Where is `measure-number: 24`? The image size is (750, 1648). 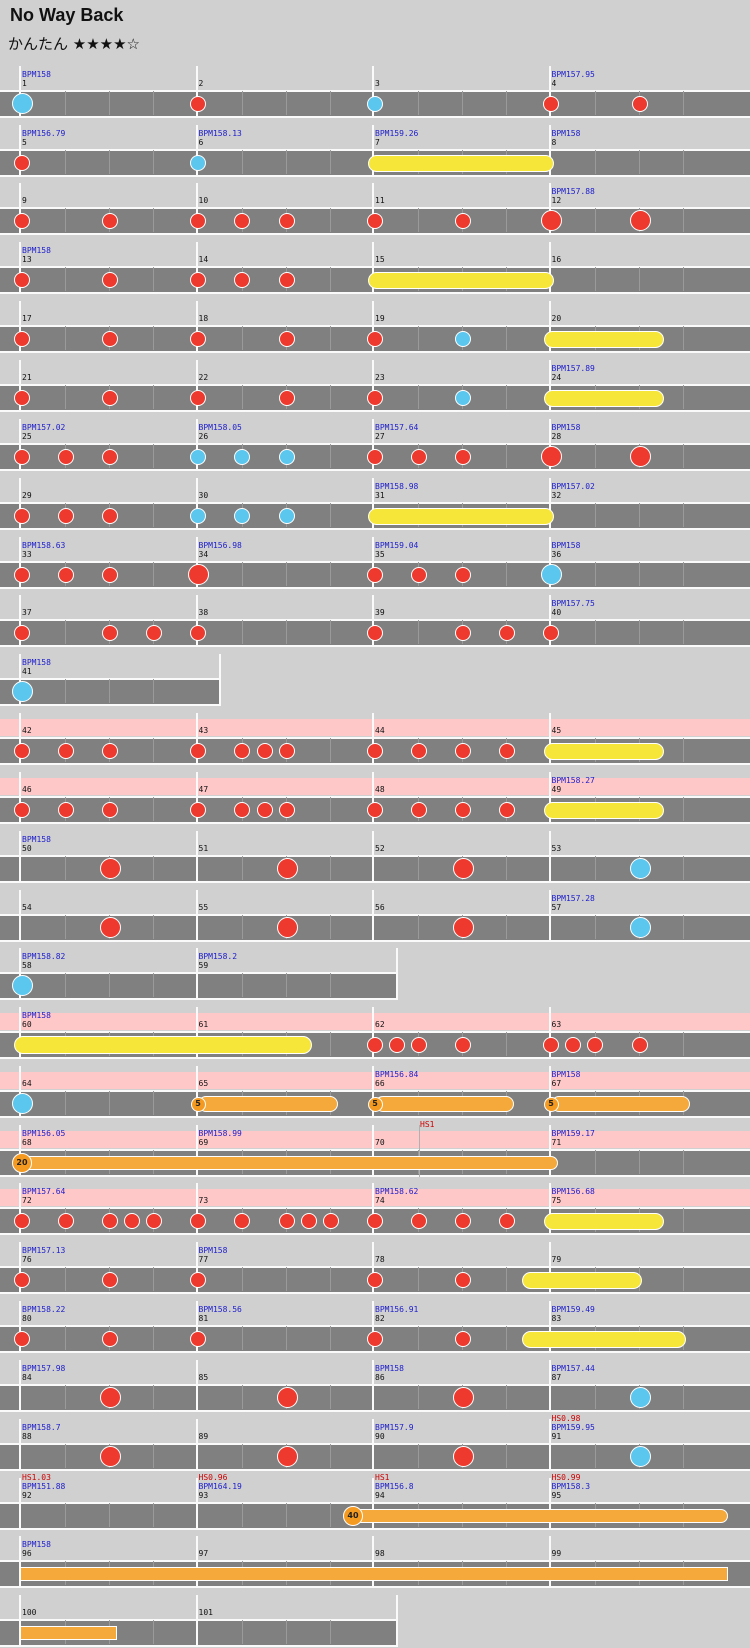 measure-number: 24 is located at coordinates (556, 377).